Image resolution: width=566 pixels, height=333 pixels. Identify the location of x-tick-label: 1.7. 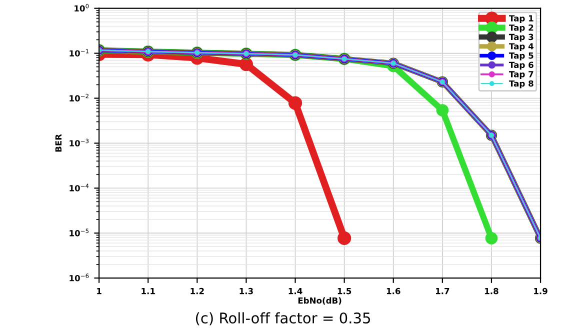
(443, 291).